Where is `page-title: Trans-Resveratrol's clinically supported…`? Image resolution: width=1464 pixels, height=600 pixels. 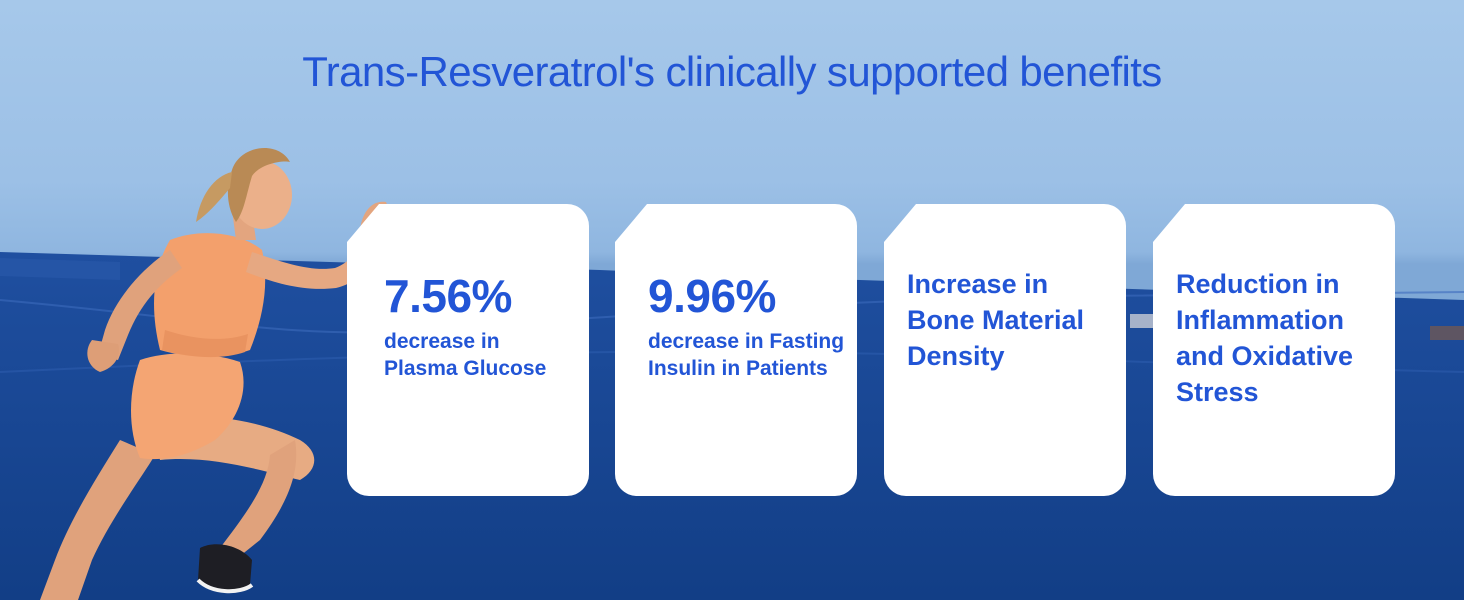
page-title: Trans-Resveratrol's clinically supported… is located at coordinates (732, 71).